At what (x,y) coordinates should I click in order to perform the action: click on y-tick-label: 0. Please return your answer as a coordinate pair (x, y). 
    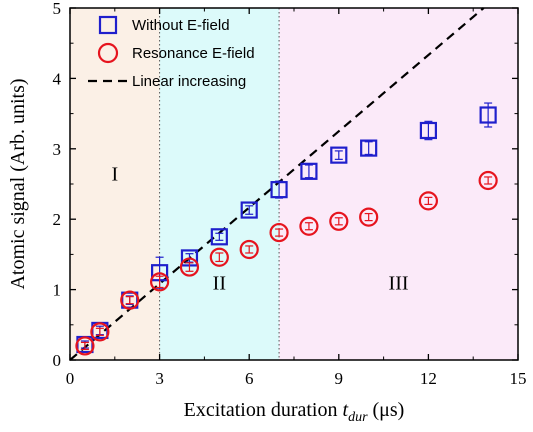
    Looking at the image, I should click on (57, 360).